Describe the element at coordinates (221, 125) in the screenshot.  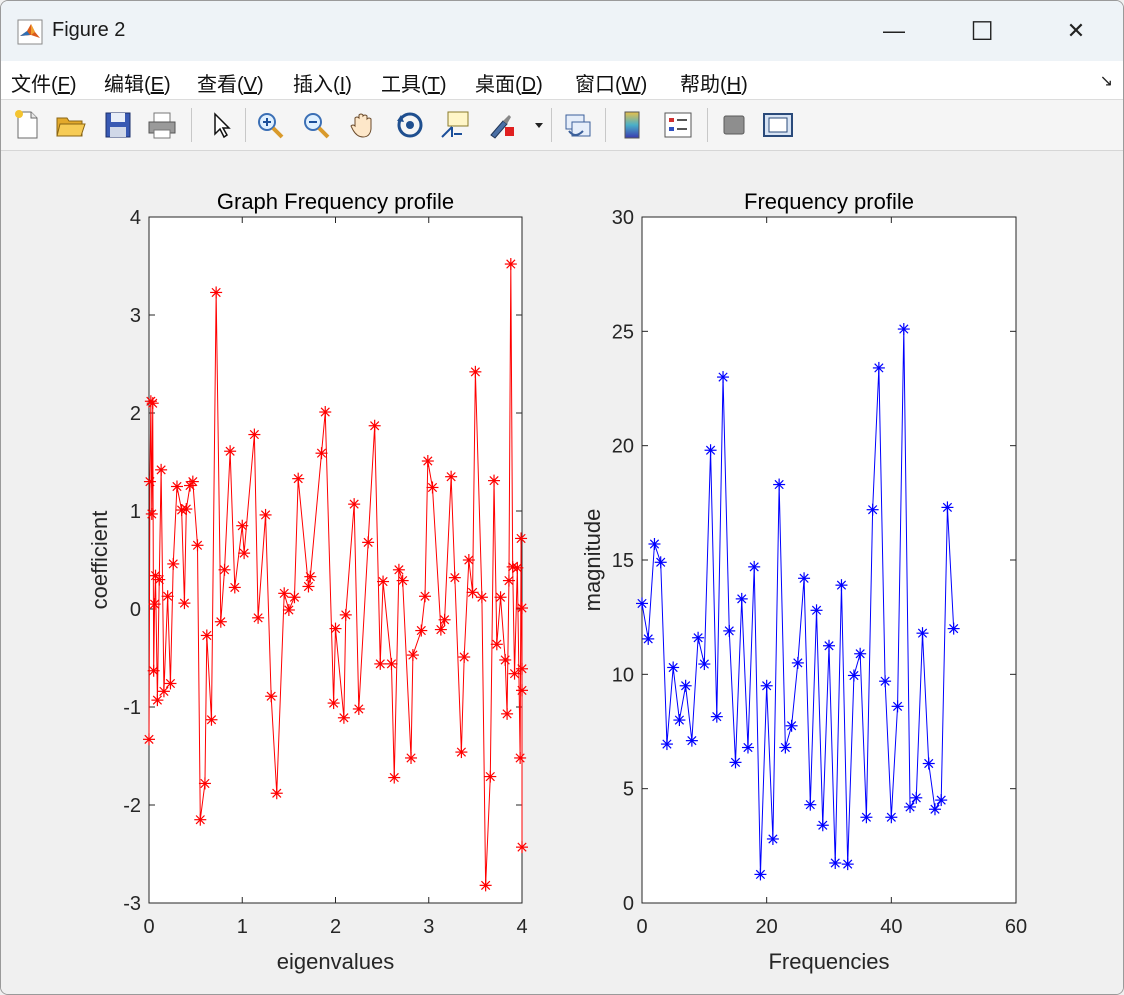
I see `pointer-icon` at that location.